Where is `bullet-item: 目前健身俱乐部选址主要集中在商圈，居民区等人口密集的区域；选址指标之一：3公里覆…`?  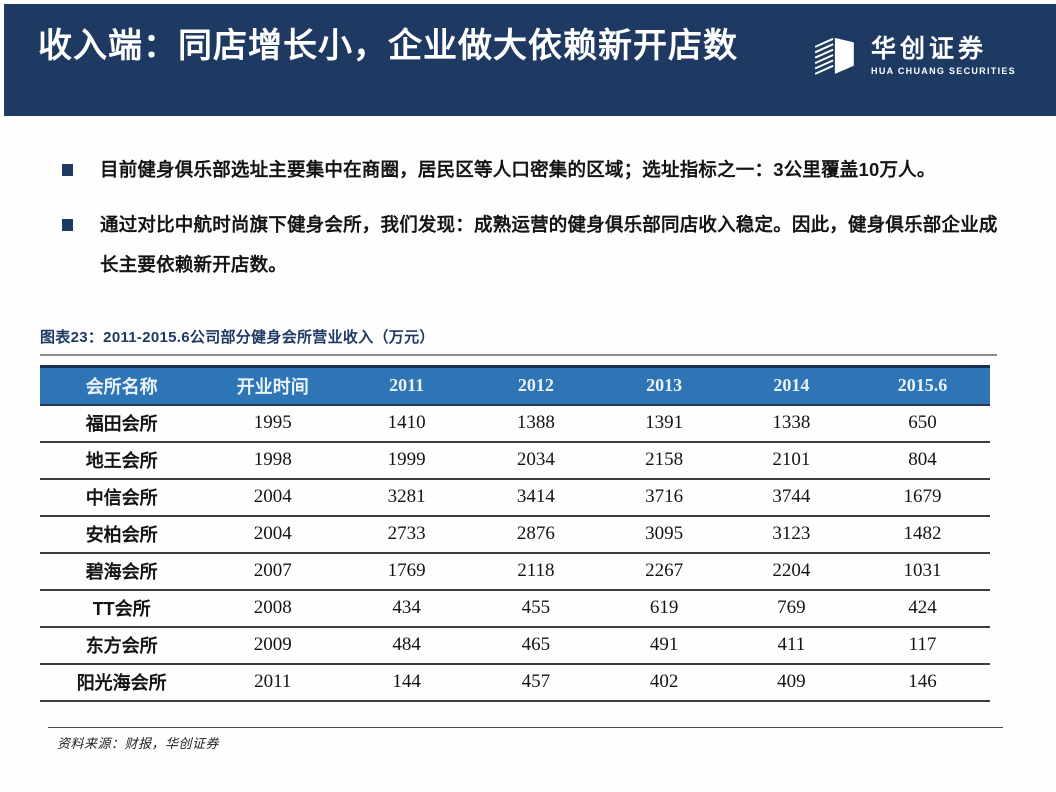 bullet-item: 目前健身俱乐部选址主要集中在商圈，居民区等人口密集的区域；选址指标之一：3公里覆… is located at coordinates (537, 170).